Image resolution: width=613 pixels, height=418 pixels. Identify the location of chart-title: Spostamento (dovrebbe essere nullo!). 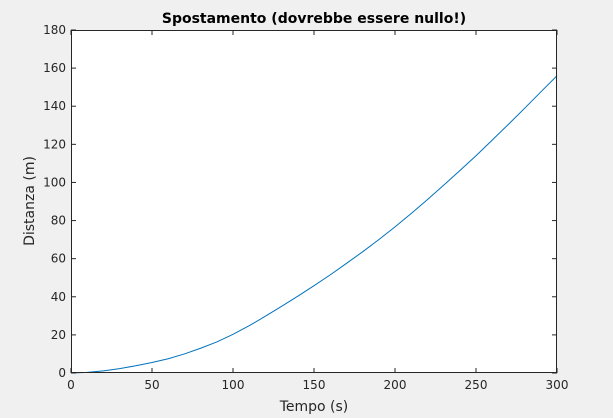
(314, 19).